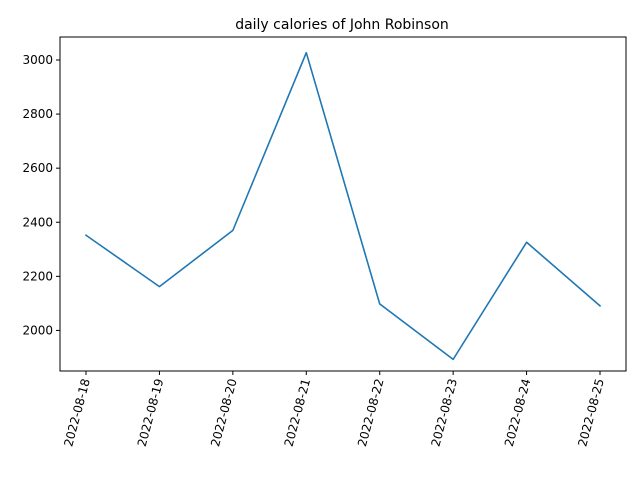  I want to click on y-tick-label: 2600, so click(37, 168).